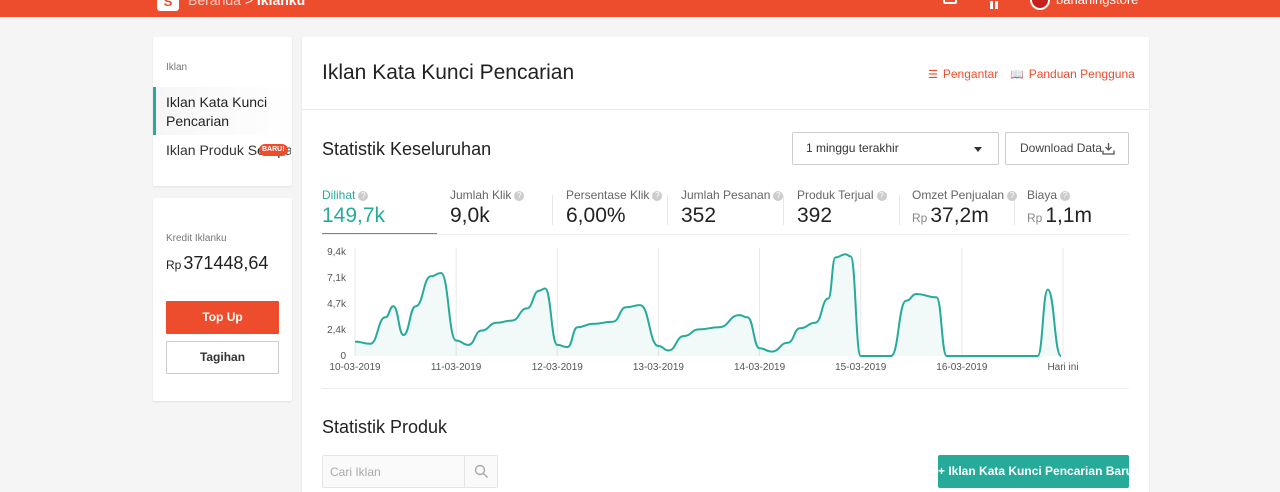 This screenshot has width=1280, height=492. What do you see at coordinates (895, 148) in the screenshot?
I see `period-select: 1 minggu terakhir` at bounding box center [895, 148].